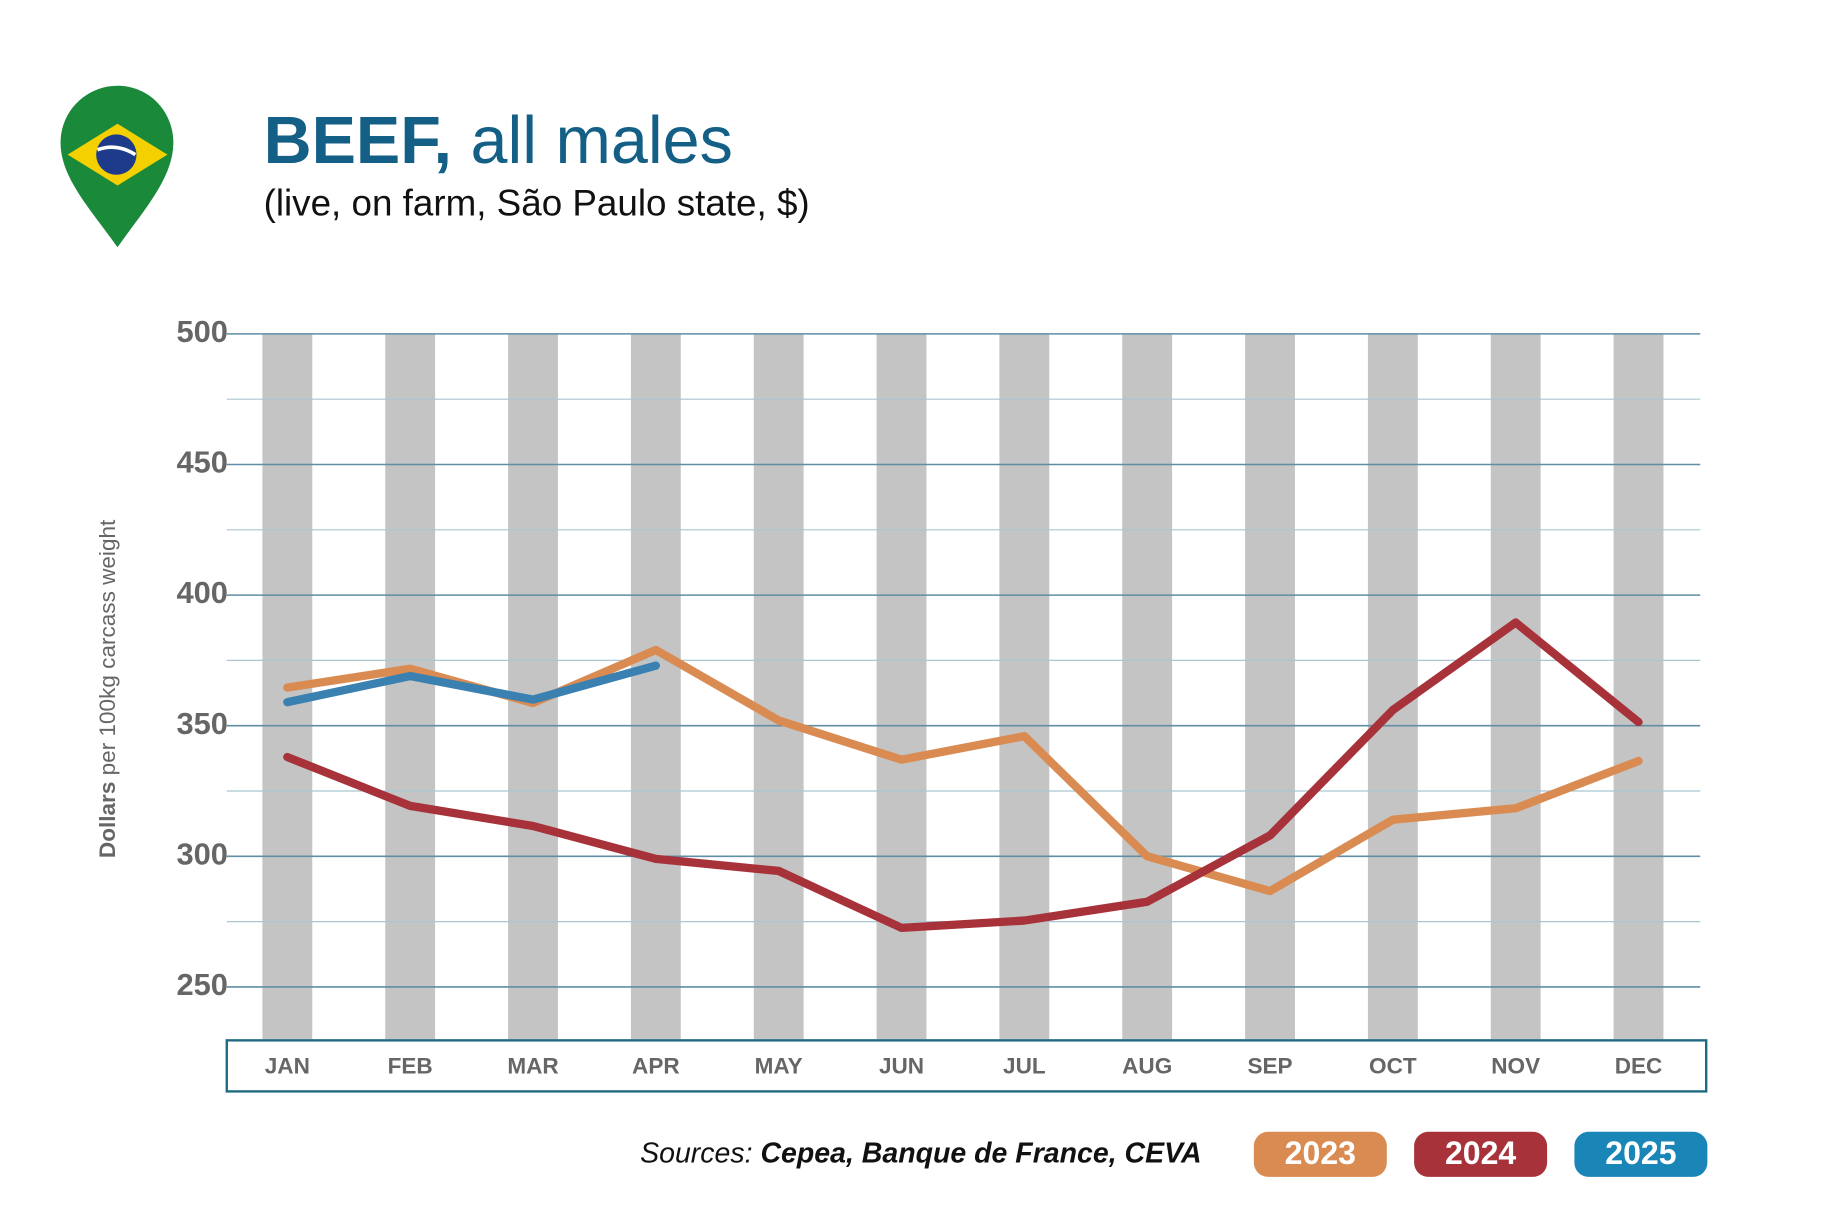 The width and height of the screenshot is (1838, 1227). Describe the element at coordinates (901, 1066) in the screenshot. I see `x-tick-label: JUN` at that location.